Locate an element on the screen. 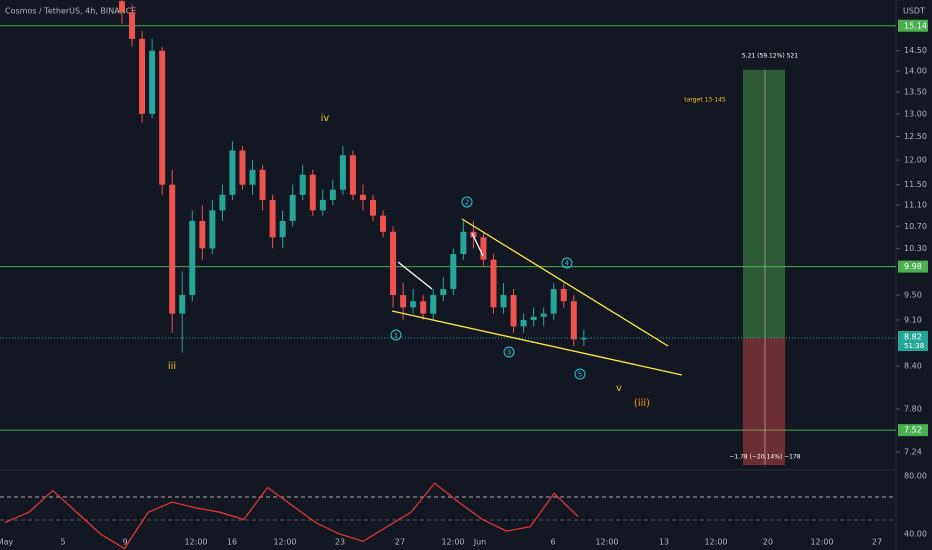 The height and width of the screenshot is (550, 932). wave-label: target 13-145 is located at coordinates (705, 100).